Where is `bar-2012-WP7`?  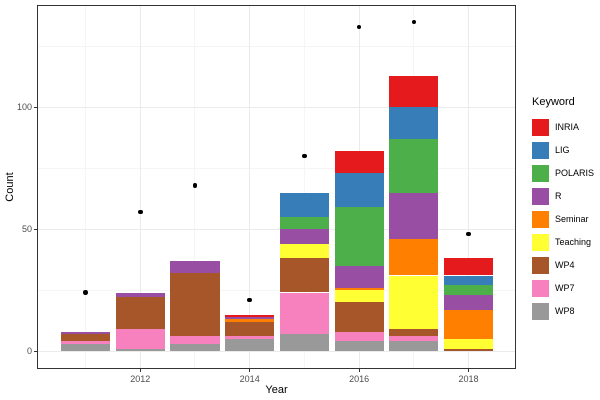 bar-2012-WP7 is located at coordinates (140, 339).